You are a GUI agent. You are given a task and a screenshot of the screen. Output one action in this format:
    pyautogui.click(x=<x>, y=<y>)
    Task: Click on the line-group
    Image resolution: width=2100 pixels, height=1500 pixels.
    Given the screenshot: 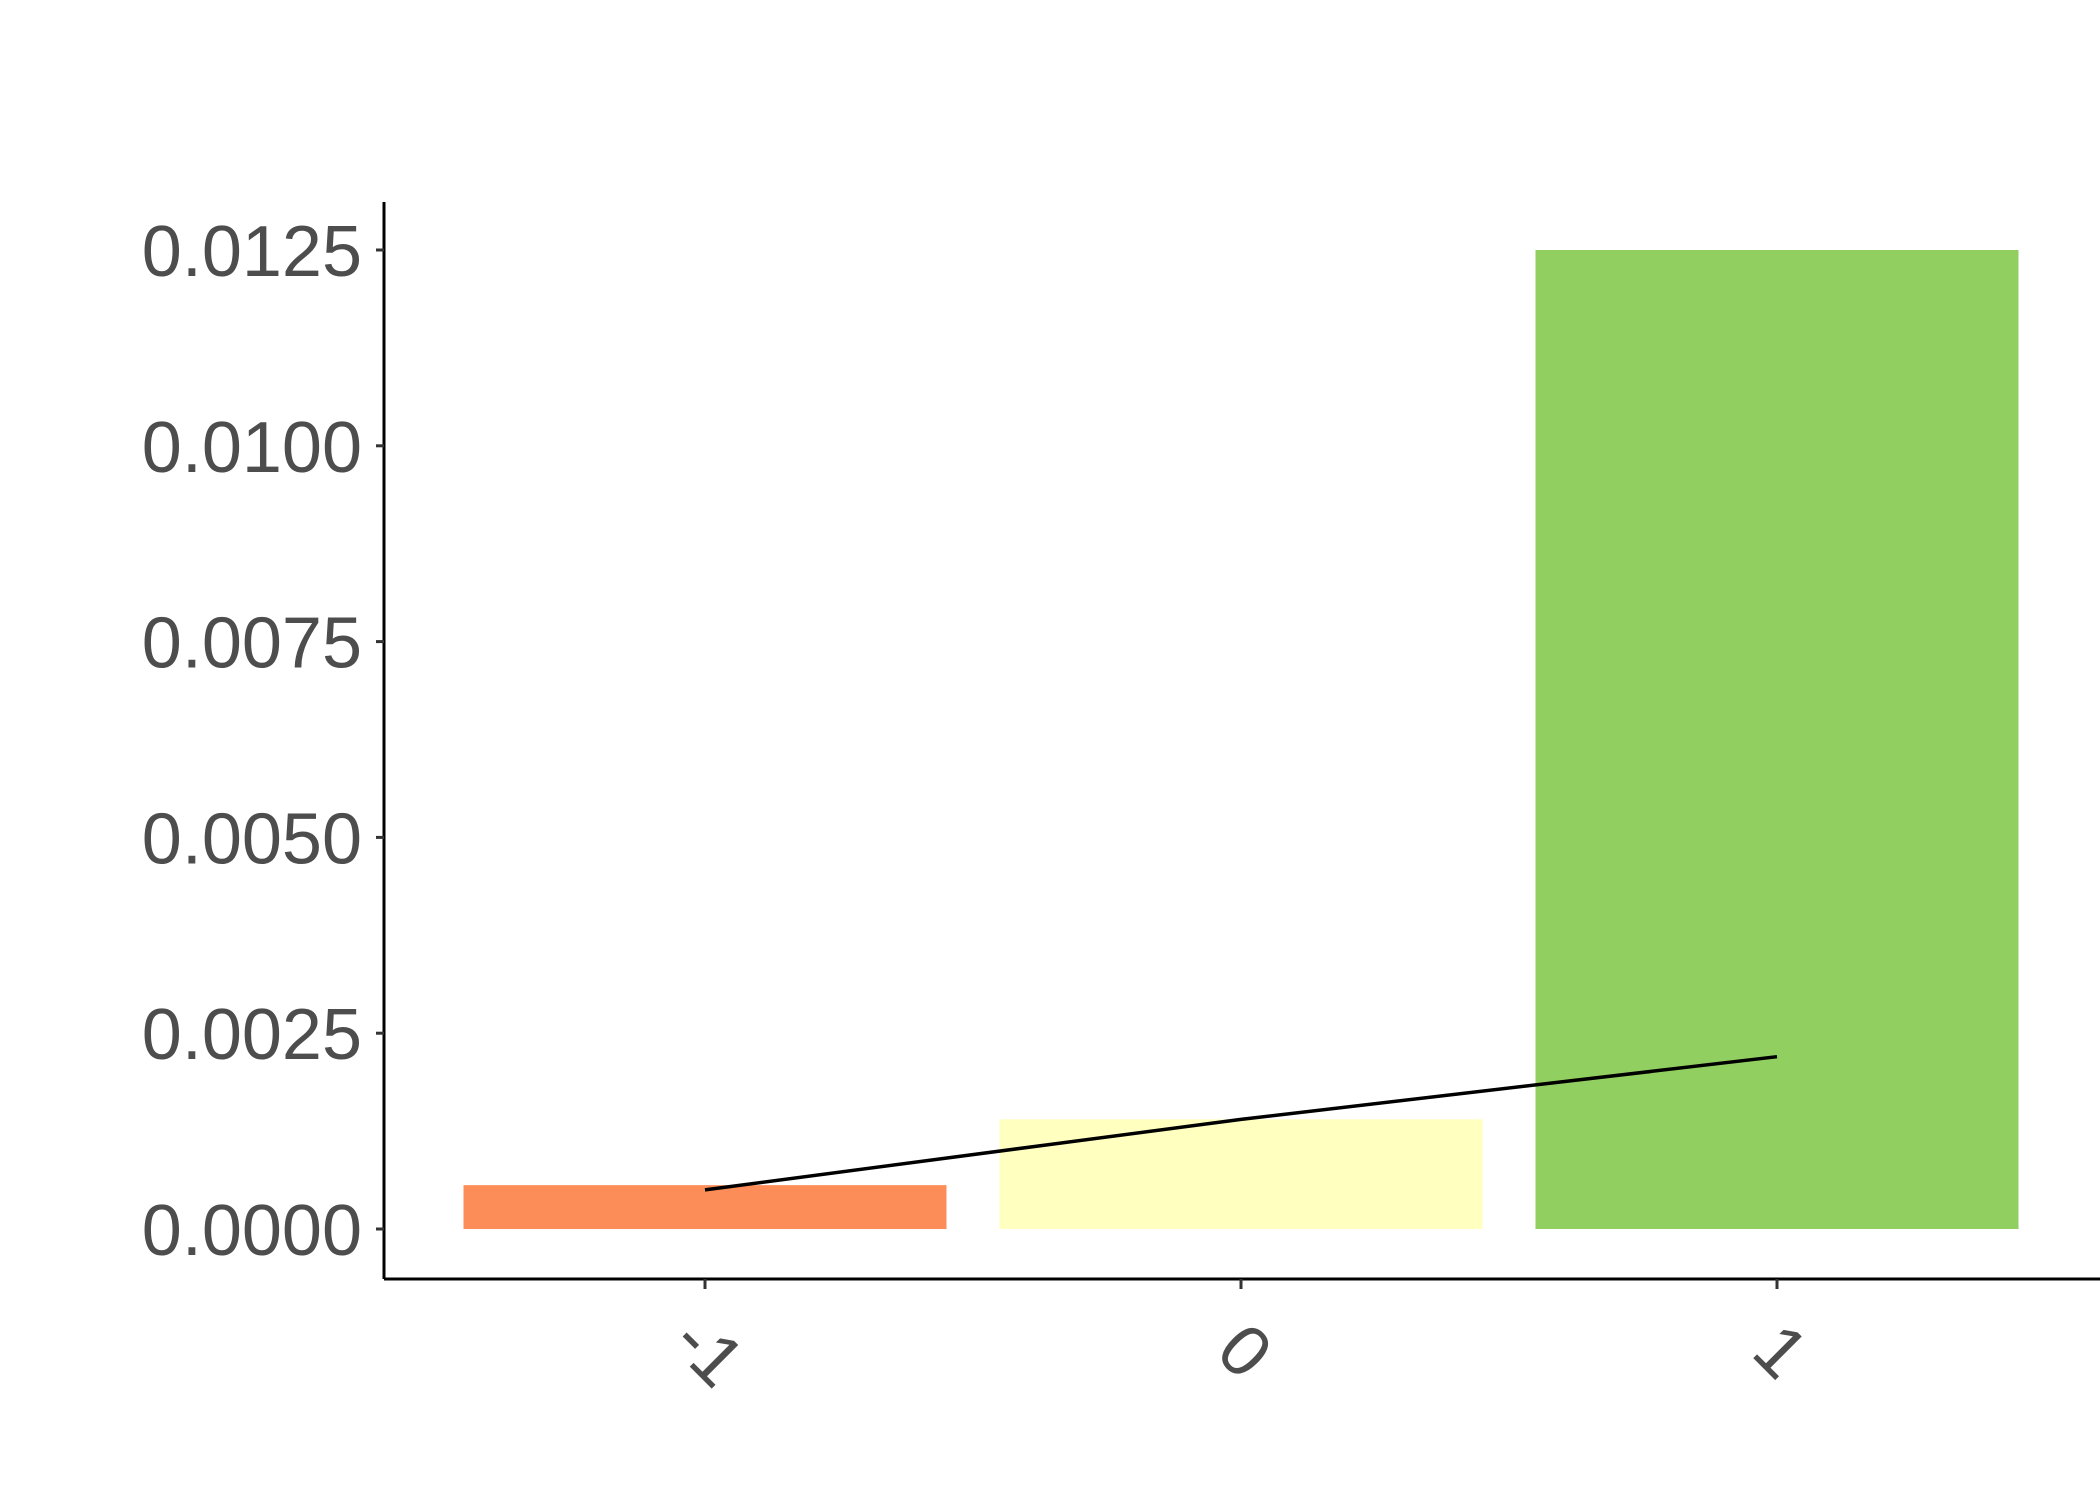 What is the action you would take?
    pyautogui.click(x=1241, y=1123)
    